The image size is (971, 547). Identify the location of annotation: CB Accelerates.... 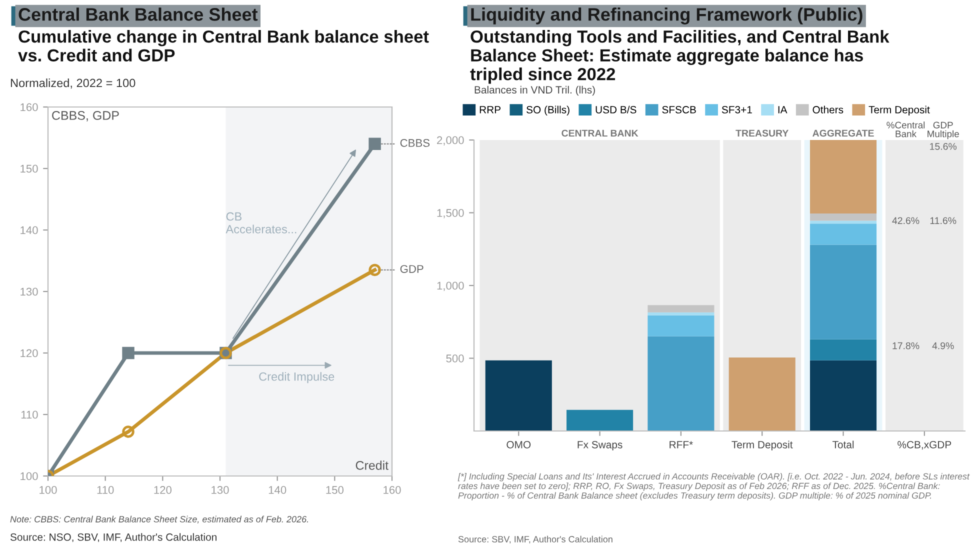
(261, 223).